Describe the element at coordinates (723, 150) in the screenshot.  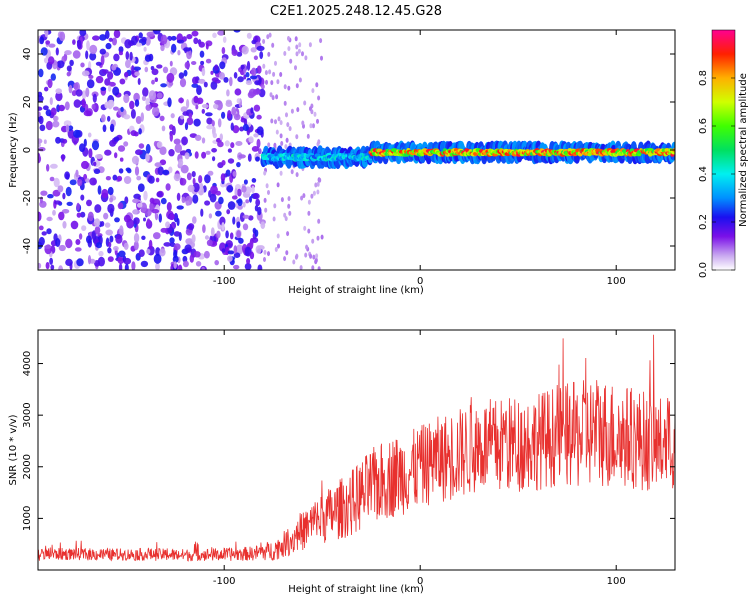
I see `colorbar-gradient` at that location.